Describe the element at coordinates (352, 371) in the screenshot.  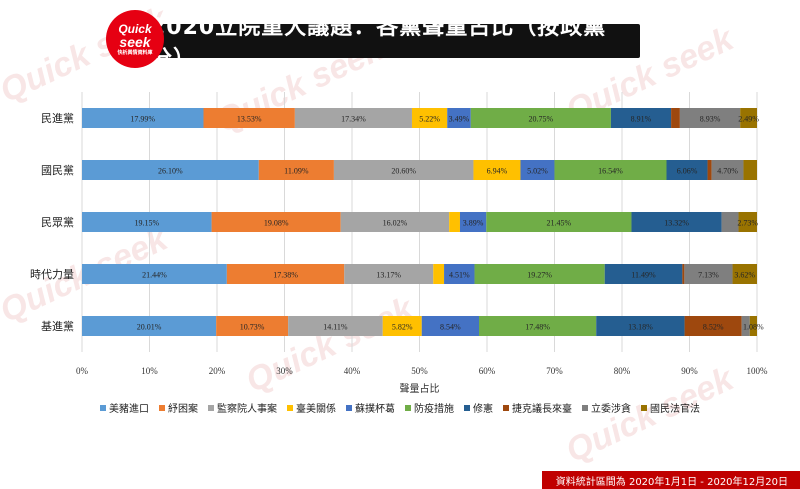
I see `x-tick-label: 40%` at that location.